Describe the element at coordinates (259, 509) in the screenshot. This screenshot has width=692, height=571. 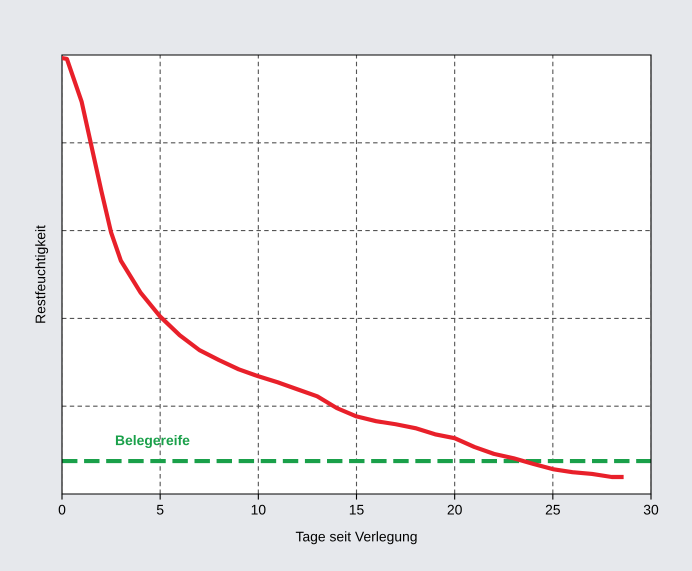
I see `x-tick-label: 10` at that location.